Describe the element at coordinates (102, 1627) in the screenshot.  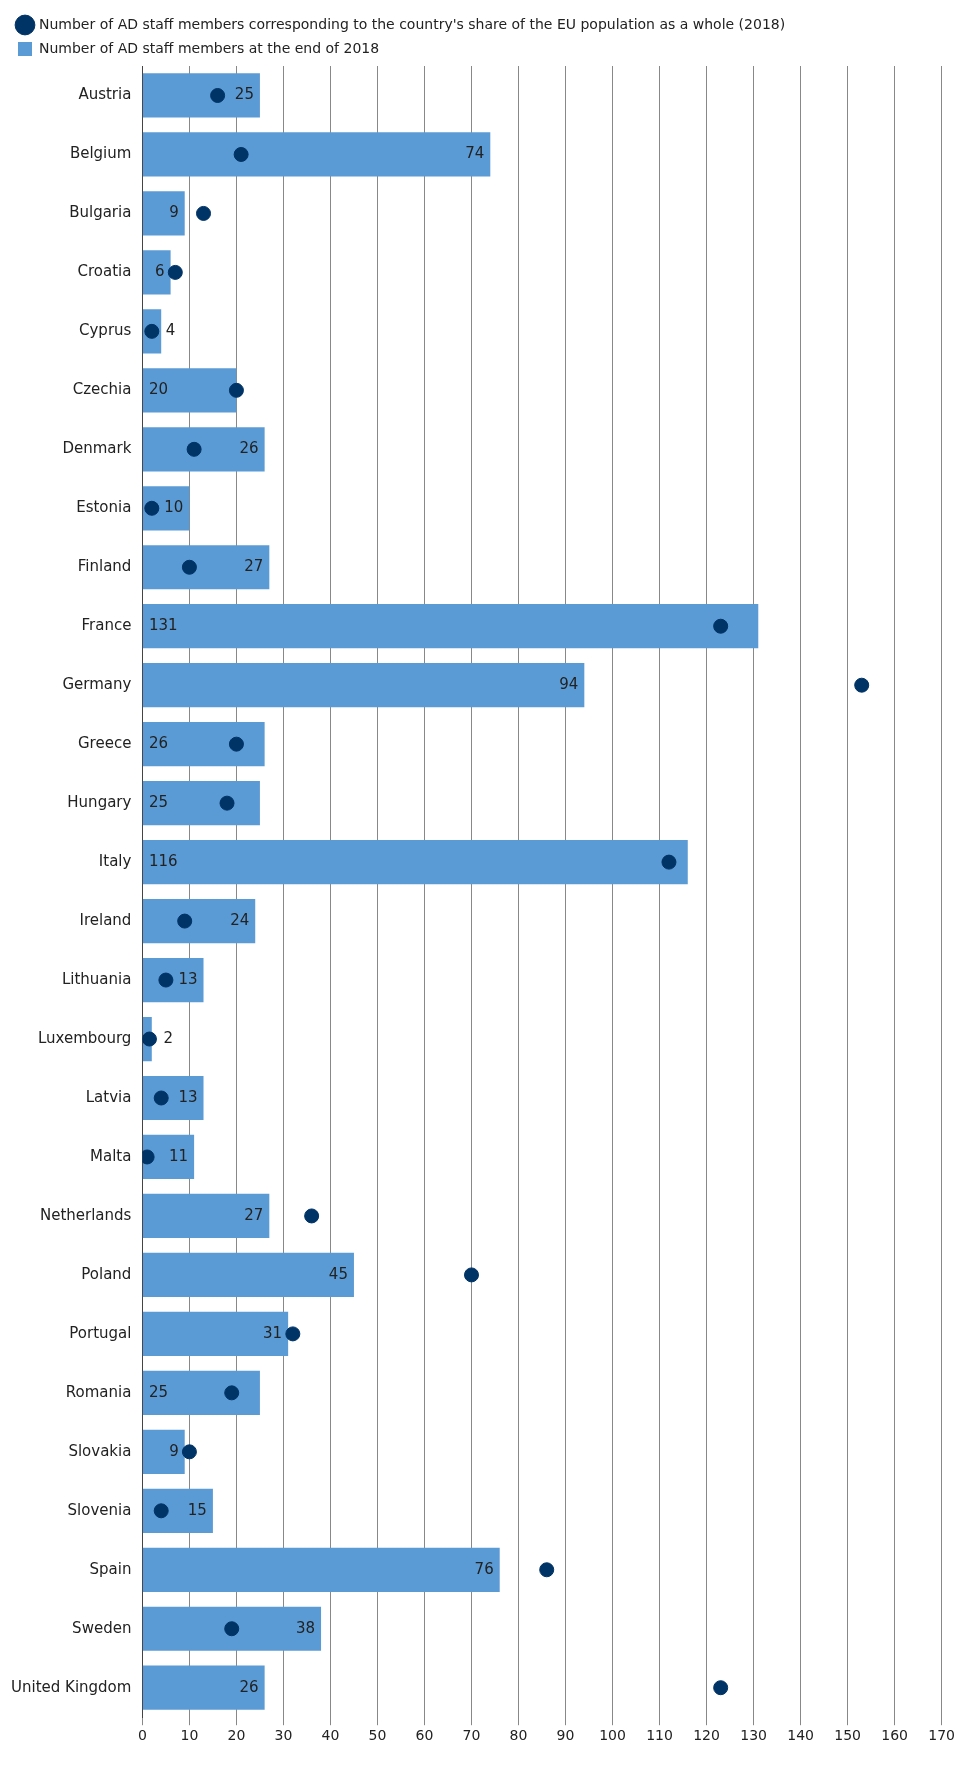
I see `y-tick-label: Sweden` at that location.